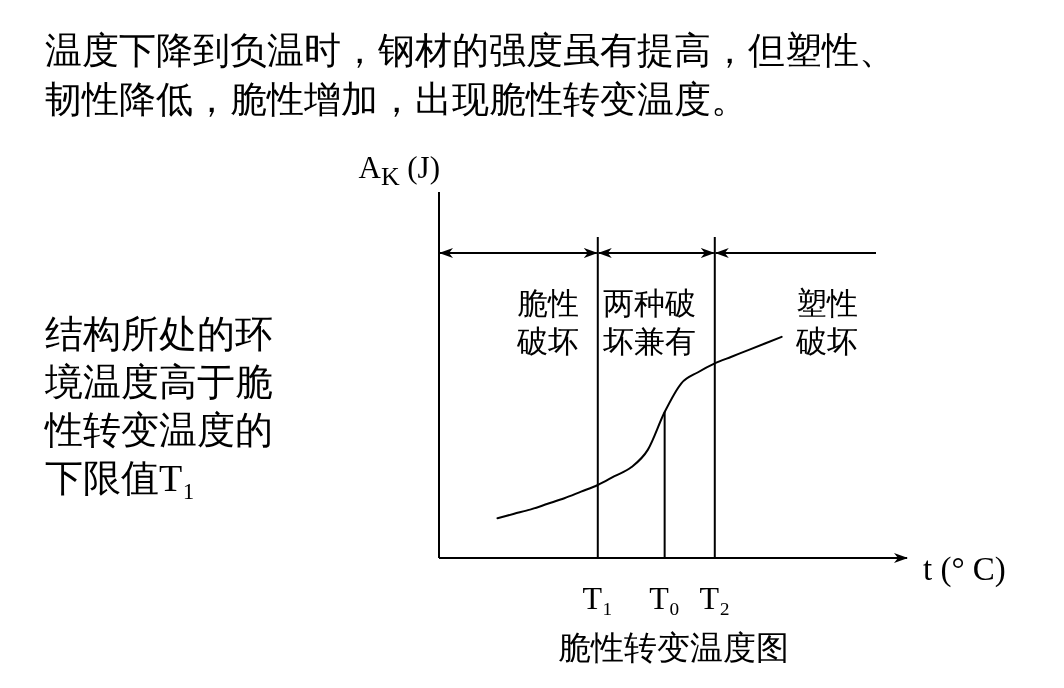 This screenshot has width=1064, height=688. Describe the element at coordinates (159, 406) in the screenshot. I see `annotation: 结构所处的环境温度高于脆性转变温度的下限值T₁` at that location.